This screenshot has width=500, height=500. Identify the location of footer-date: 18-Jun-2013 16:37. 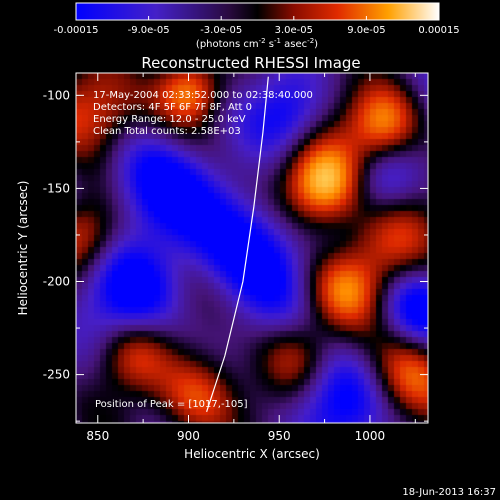
(449, 492).